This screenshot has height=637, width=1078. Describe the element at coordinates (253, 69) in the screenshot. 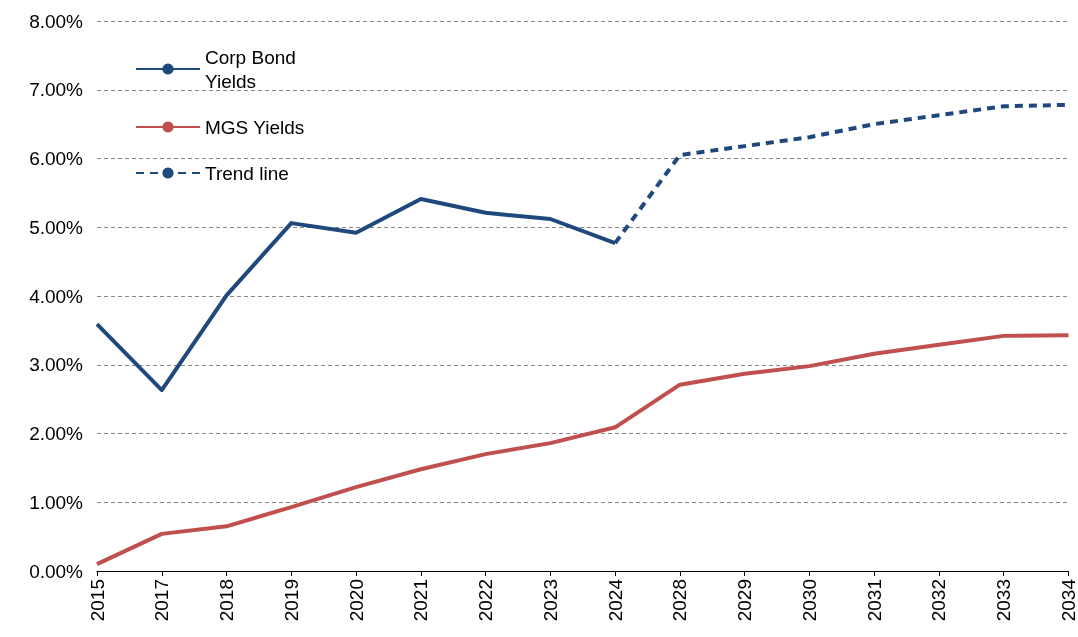

I see `legend-label: Corp Bond Yields` at that location.